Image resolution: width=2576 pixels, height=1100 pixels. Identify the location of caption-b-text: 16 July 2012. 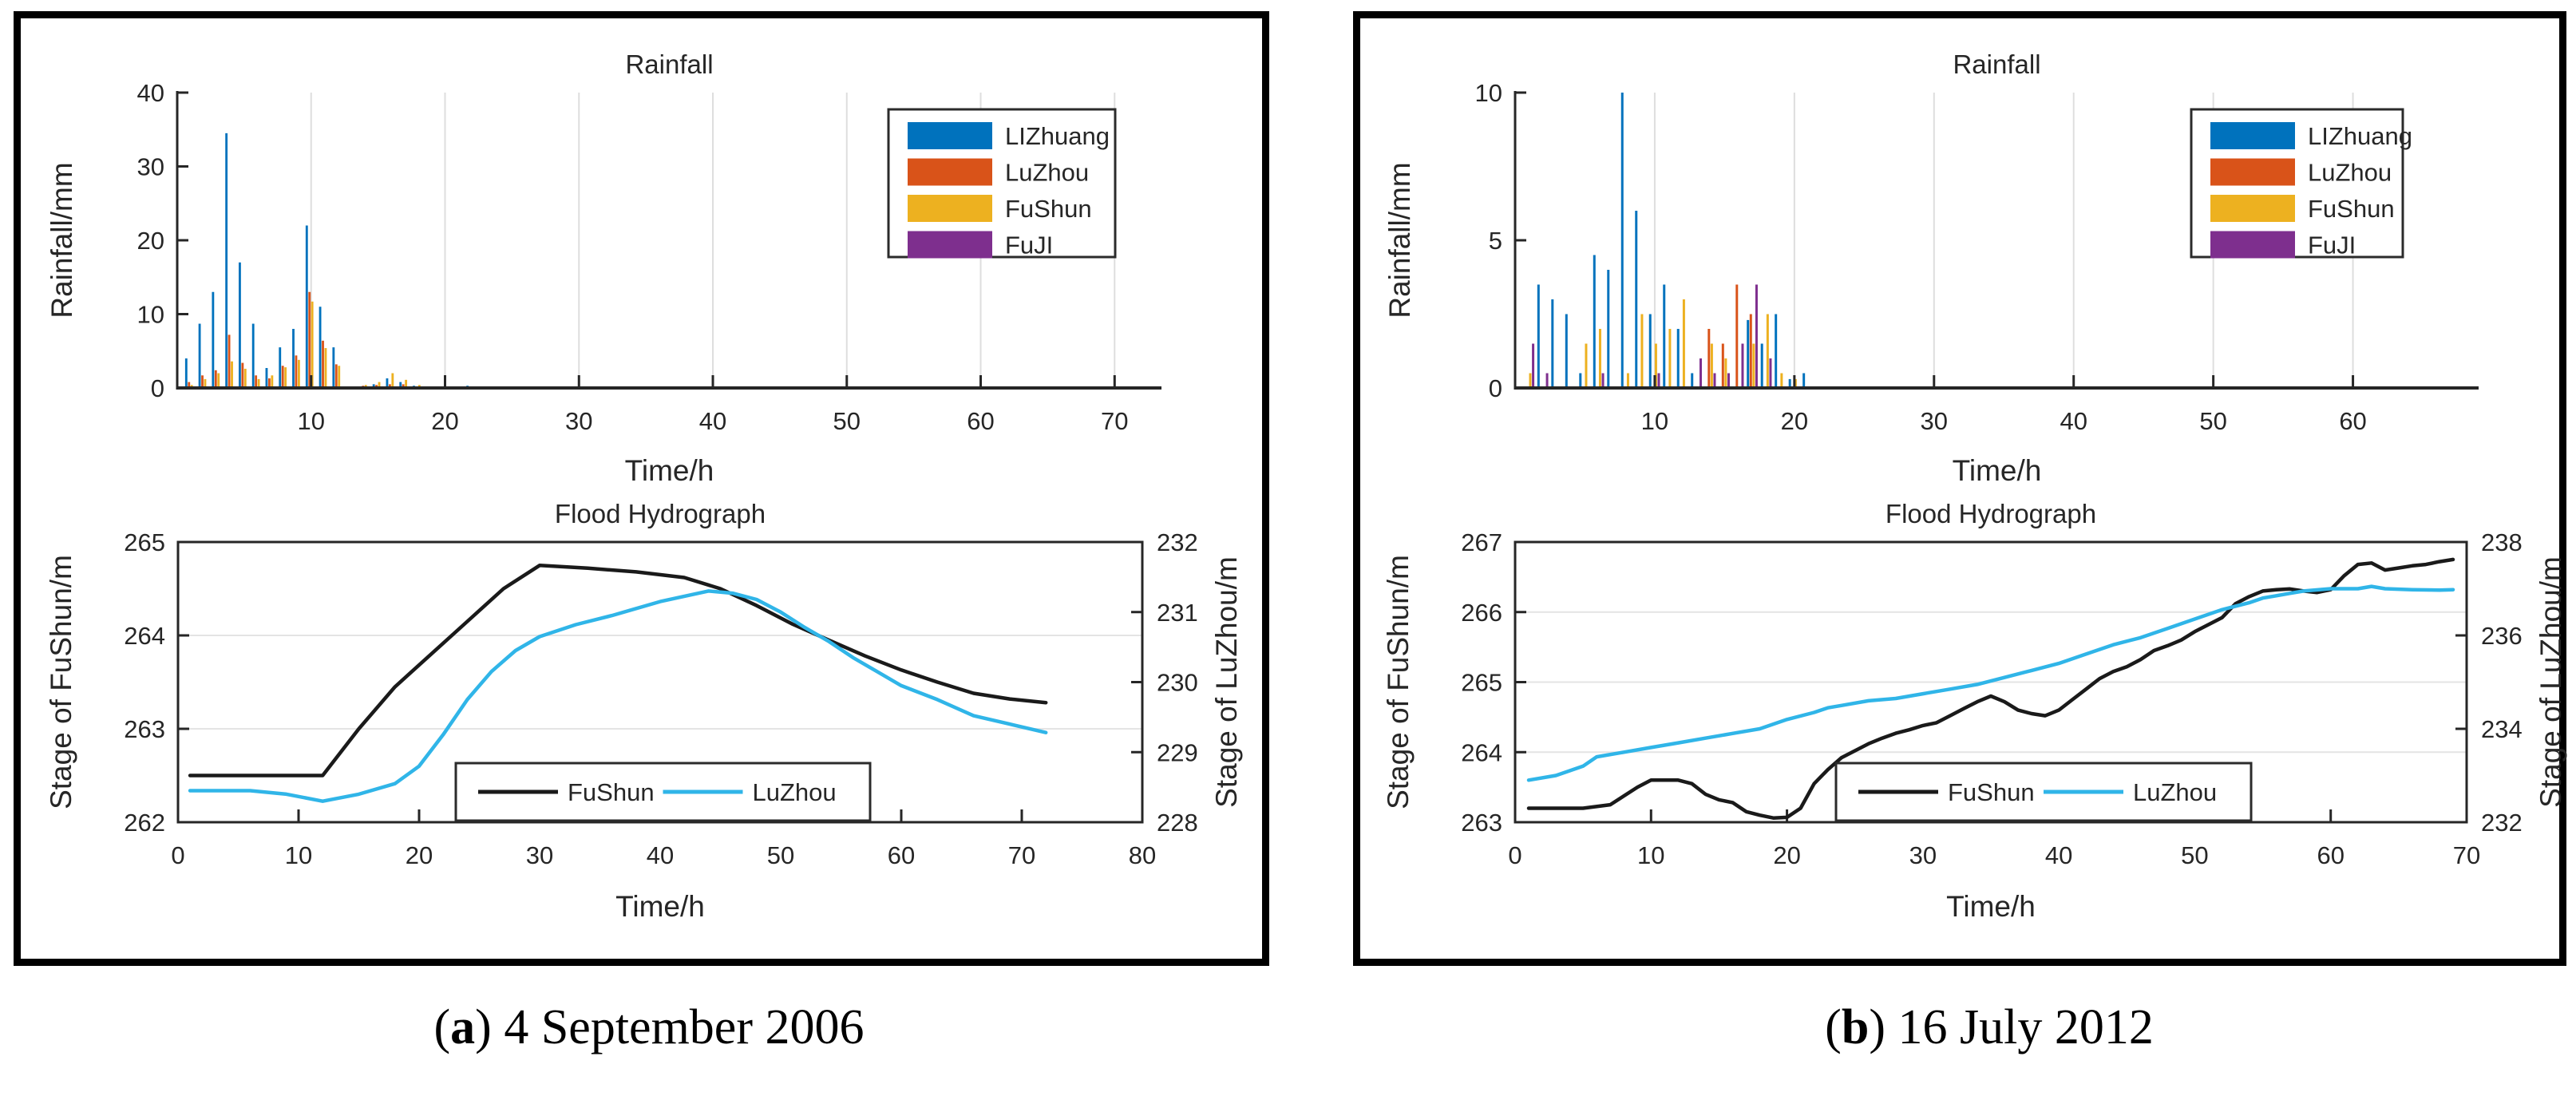
(2020, 1027).